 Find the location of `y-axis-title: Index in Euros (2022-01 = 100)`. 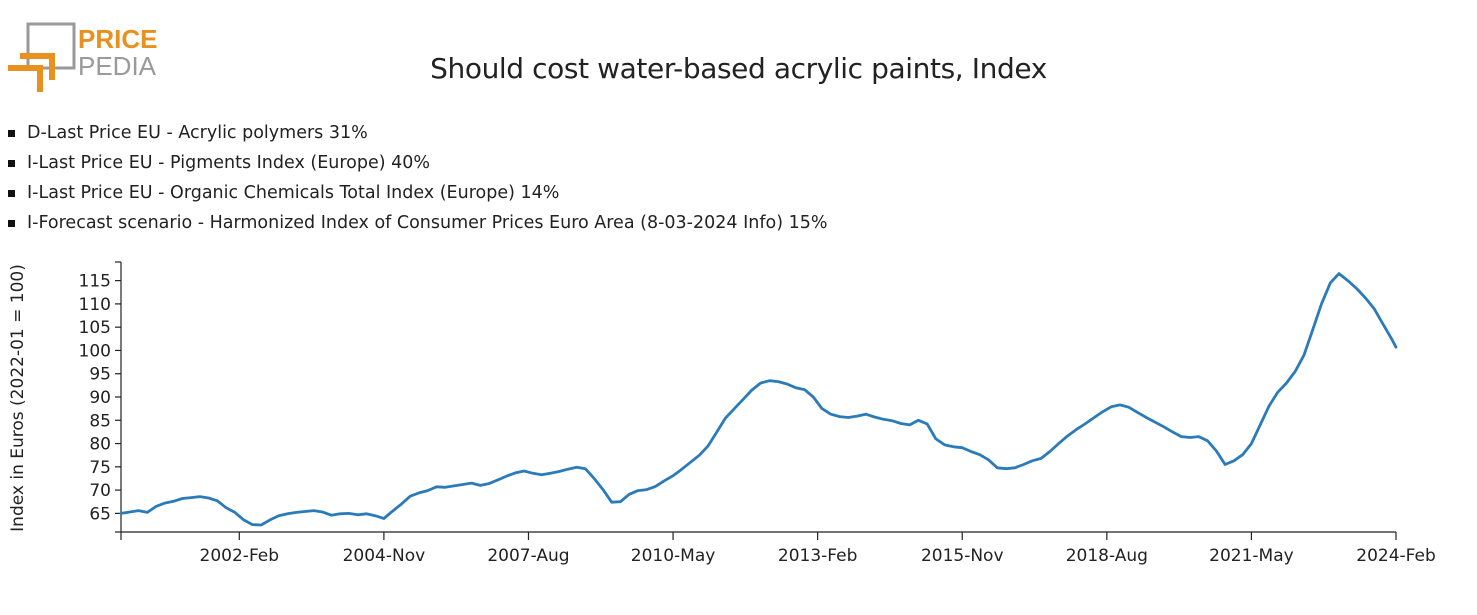

y-axis-title: Index in Euros (2022-01 = 100) is located at coordinates (18, 398).